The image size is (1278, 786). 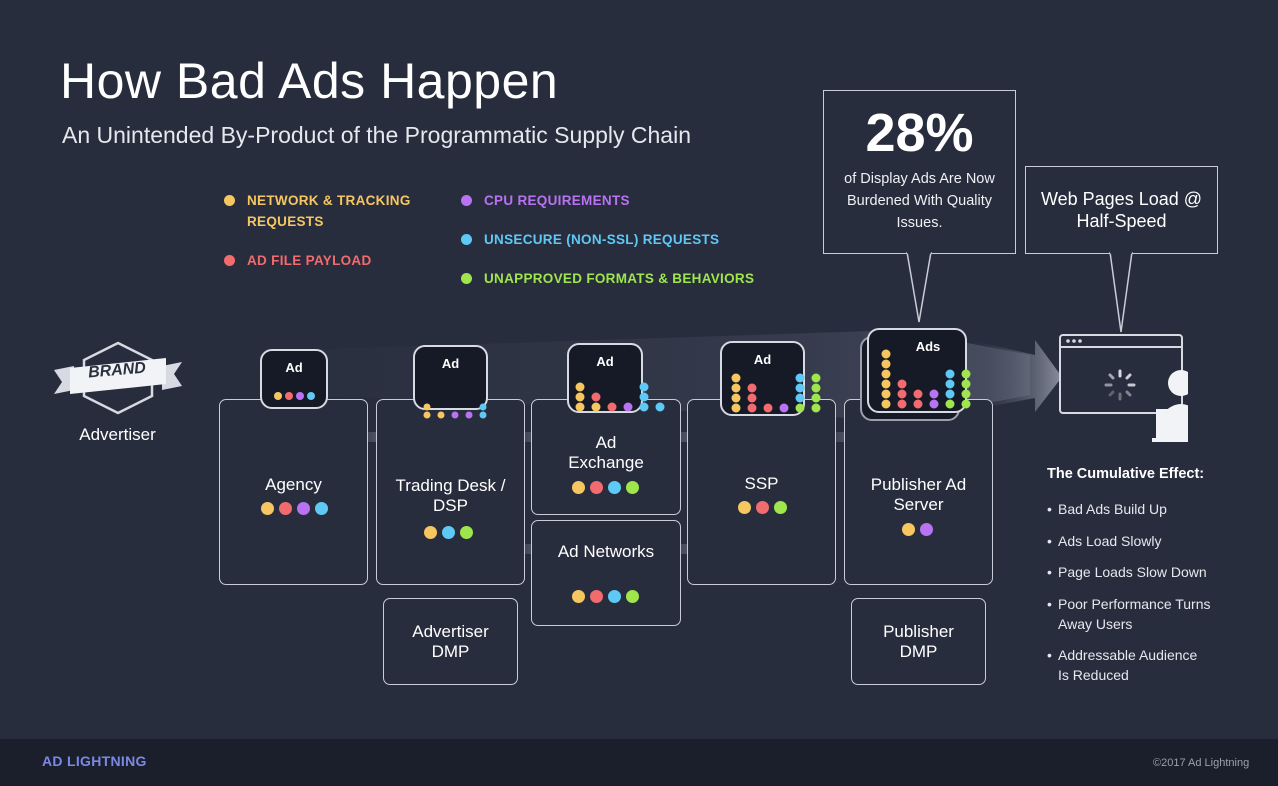 I want to click on publisher-dmp-box, so click(x=918, y=641).